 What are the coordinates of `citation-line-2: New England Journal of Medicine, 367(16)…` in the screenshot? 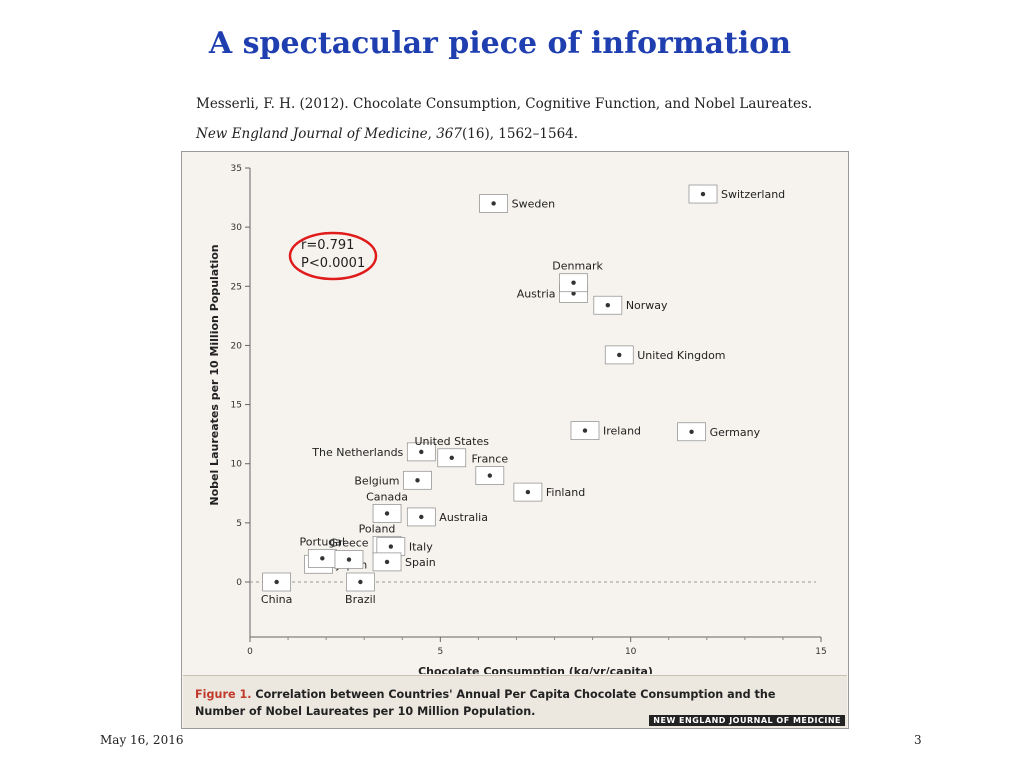 It's located at (387, 134).